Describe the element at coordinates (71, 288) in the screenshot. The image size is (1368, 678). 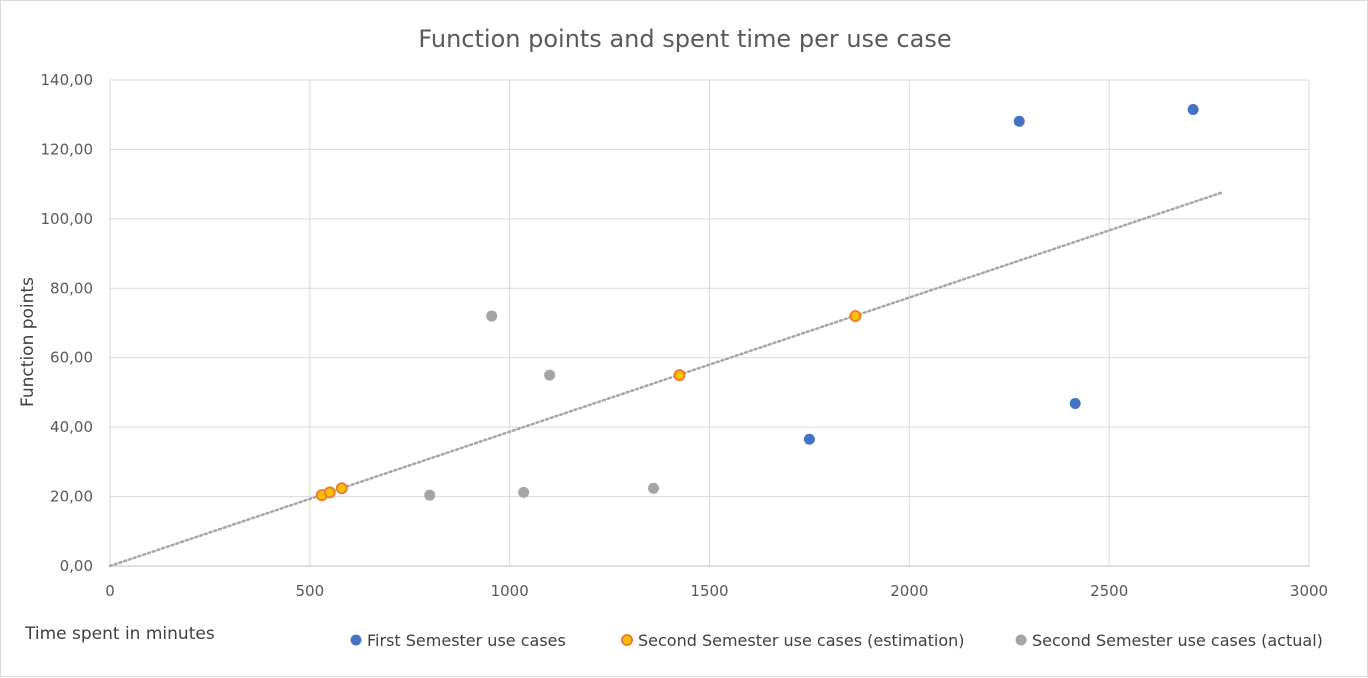
I see `y-tick-label: 80,00` at that location.